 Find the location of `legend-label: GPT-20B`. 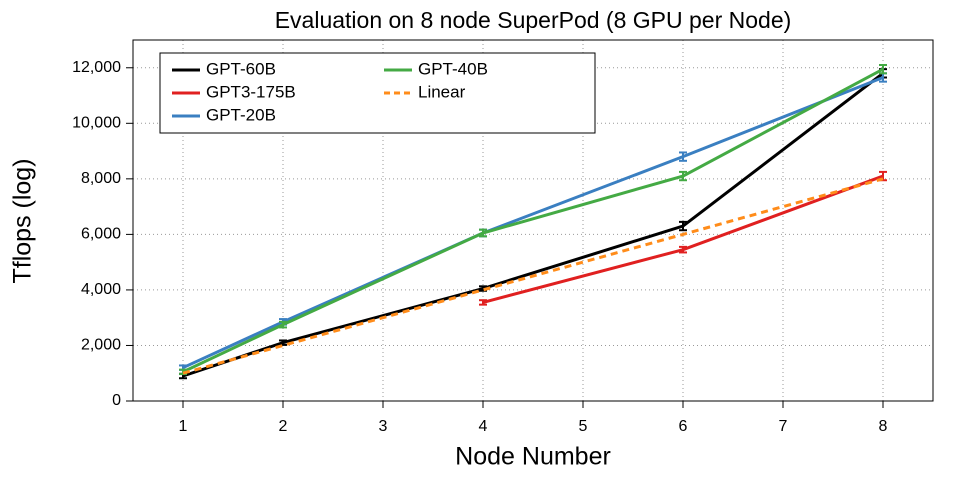

legend-label: GPT-20B is located at coordinates (241, 114).